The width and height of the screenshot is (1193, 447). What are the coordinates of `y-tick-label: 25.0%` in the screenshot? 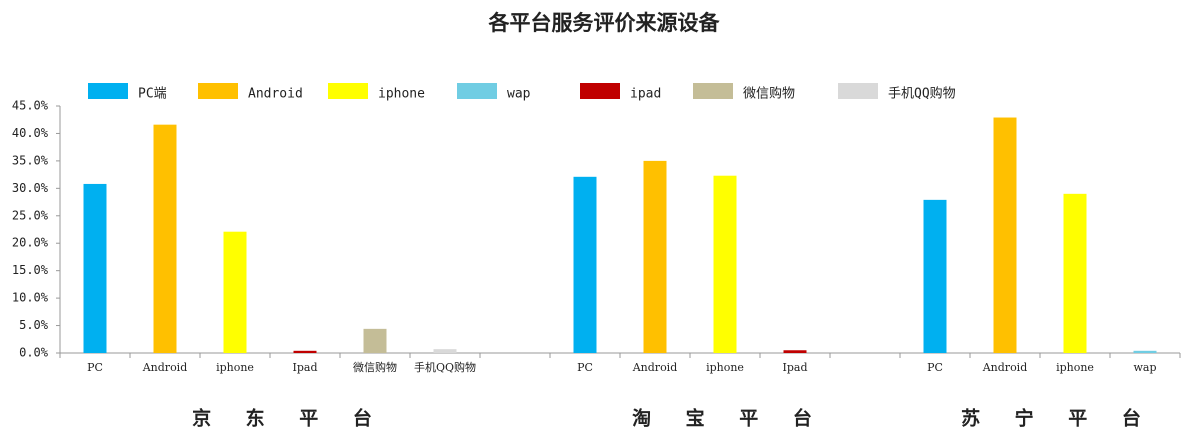 It's located at (30, 215).